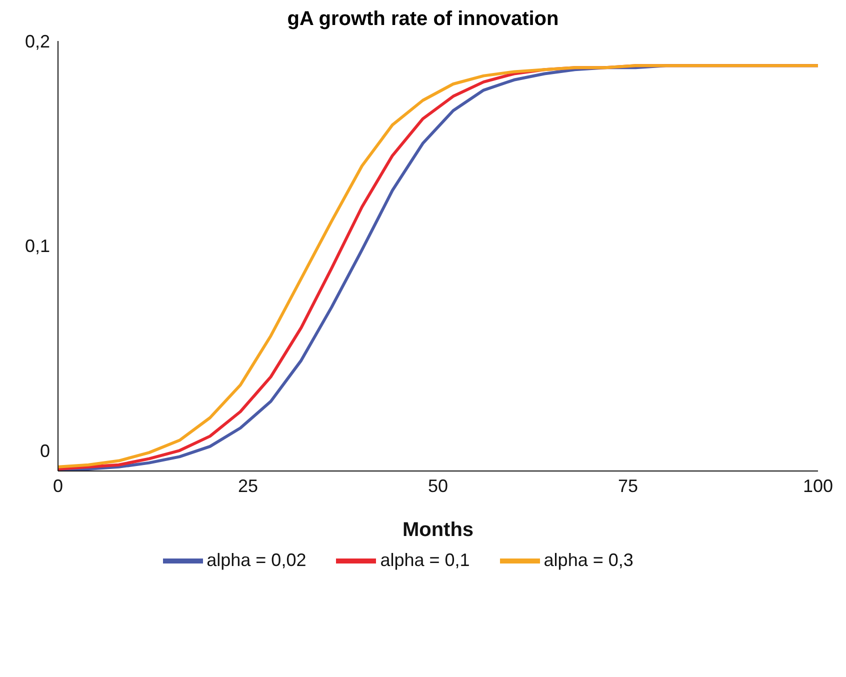 Image resolution: width=846 pixels, height=677 pixels. What do you see at coordinates (58, 486) in the screenshot?
I see `x-tick-label: 0` at bounding box center [58, 486].